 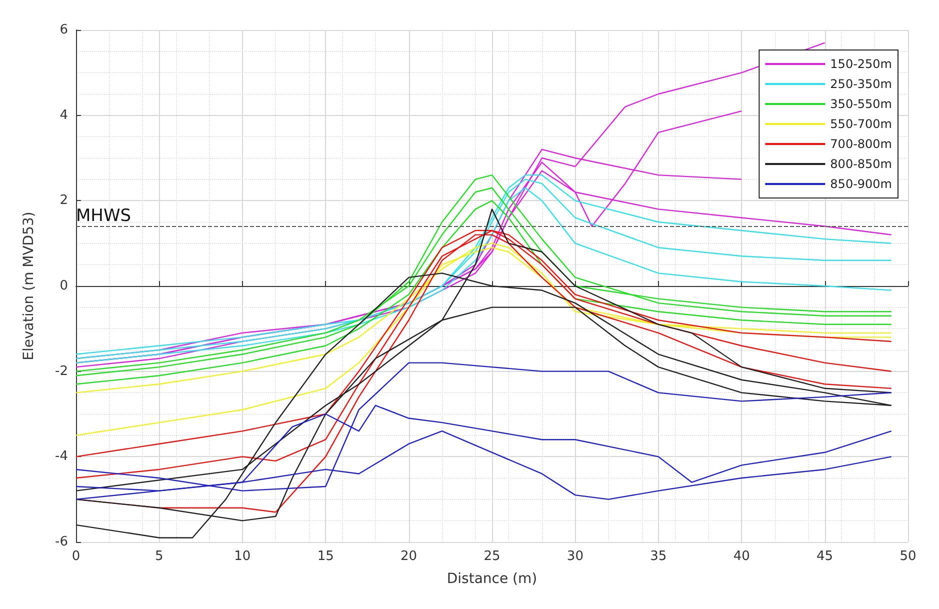 I want to click on x-tick-label: 20, so click(x=409, y=556).